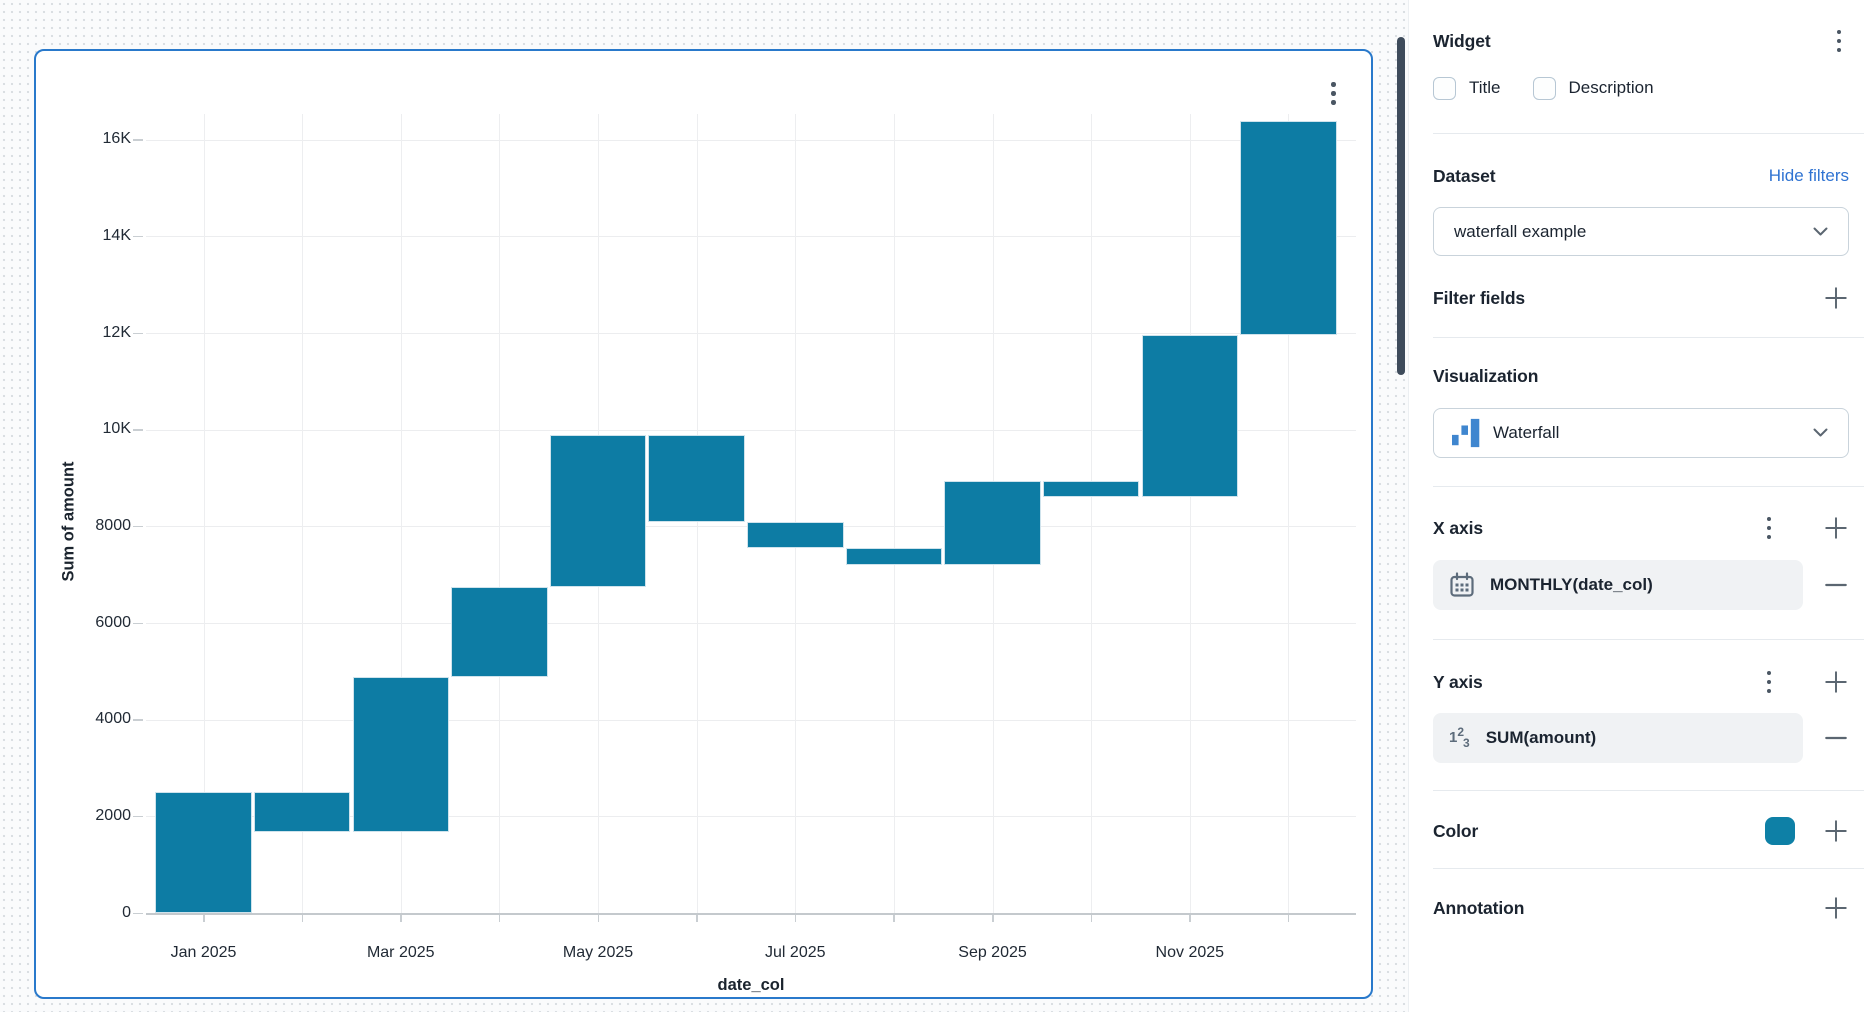 The width and height of the screenshot is (1864, 1012). Describe the element at coordinates (1571, 584) in the screenshot. I see `x-axis-field-label: MONTHLY(date_col)` at that location.